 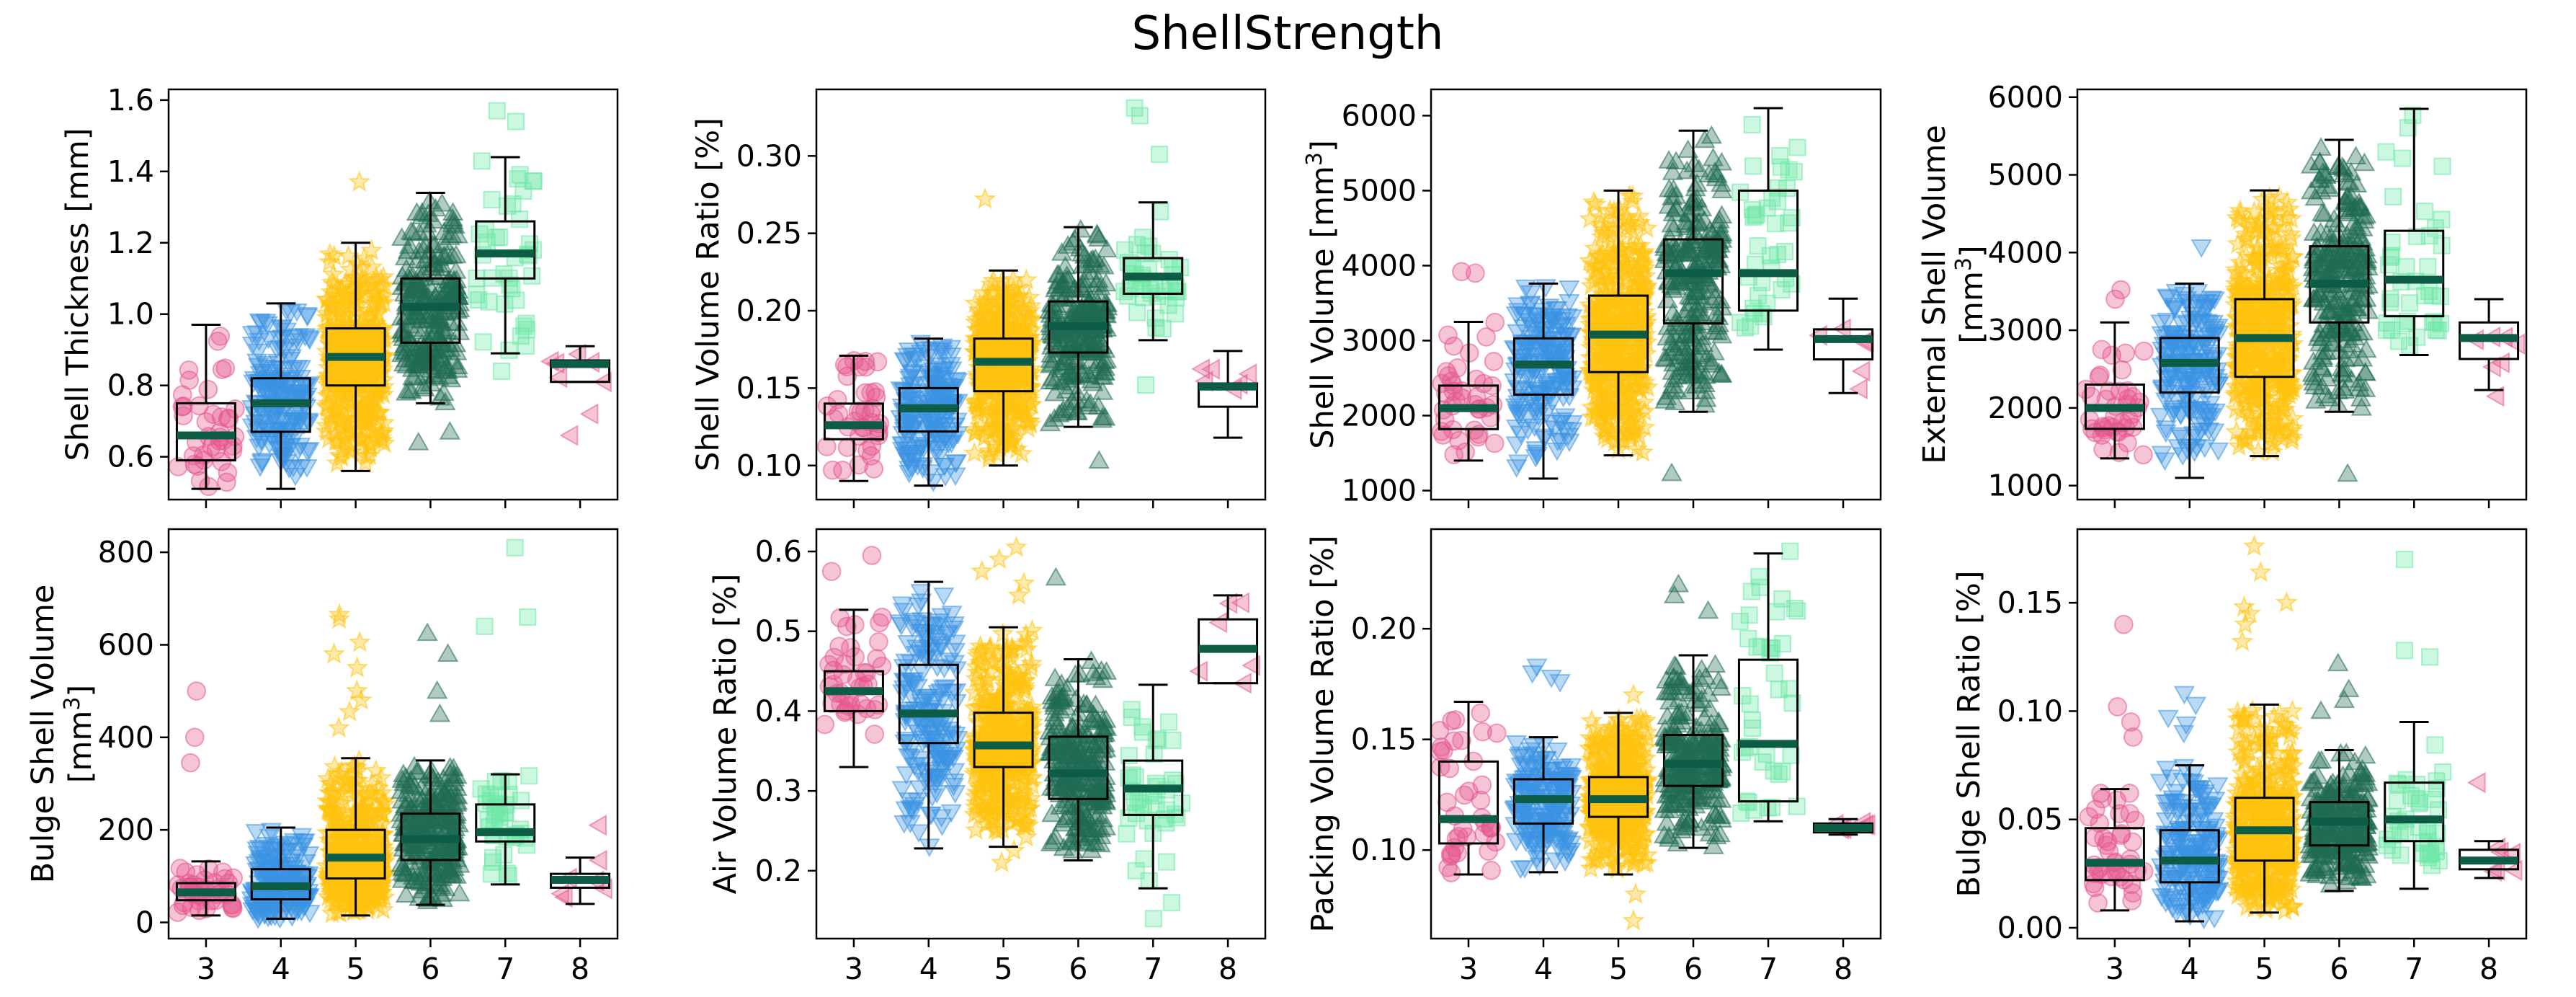 I want to click on y-axis-label: Shell Volume Ratio [%], so click(x=708, y=295).